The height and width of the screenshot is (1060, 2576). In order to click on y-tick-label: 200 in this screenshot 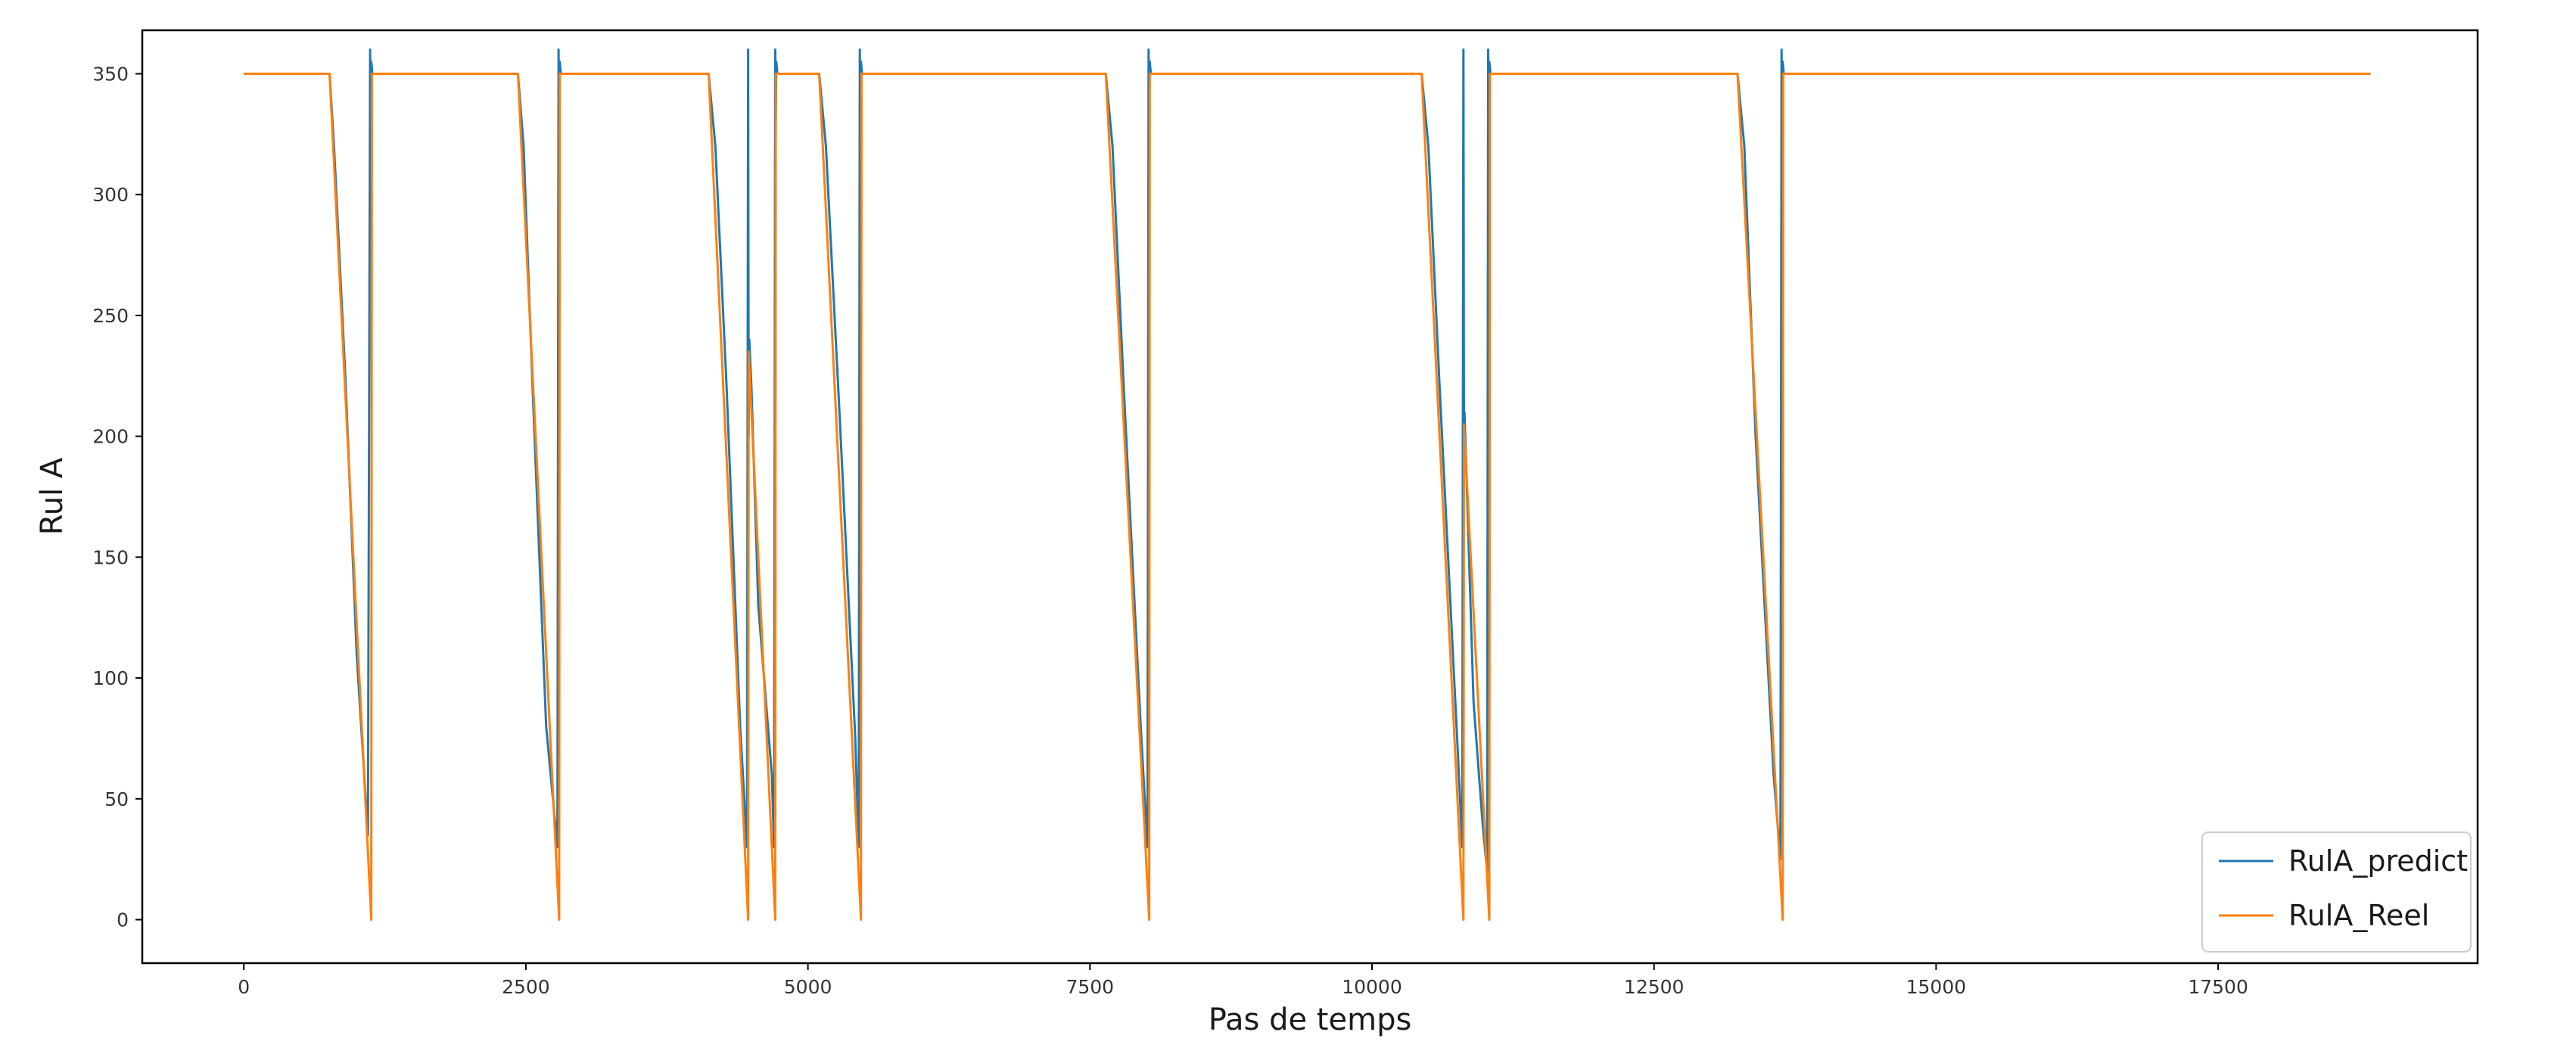, I will do `click(110, 437)`.